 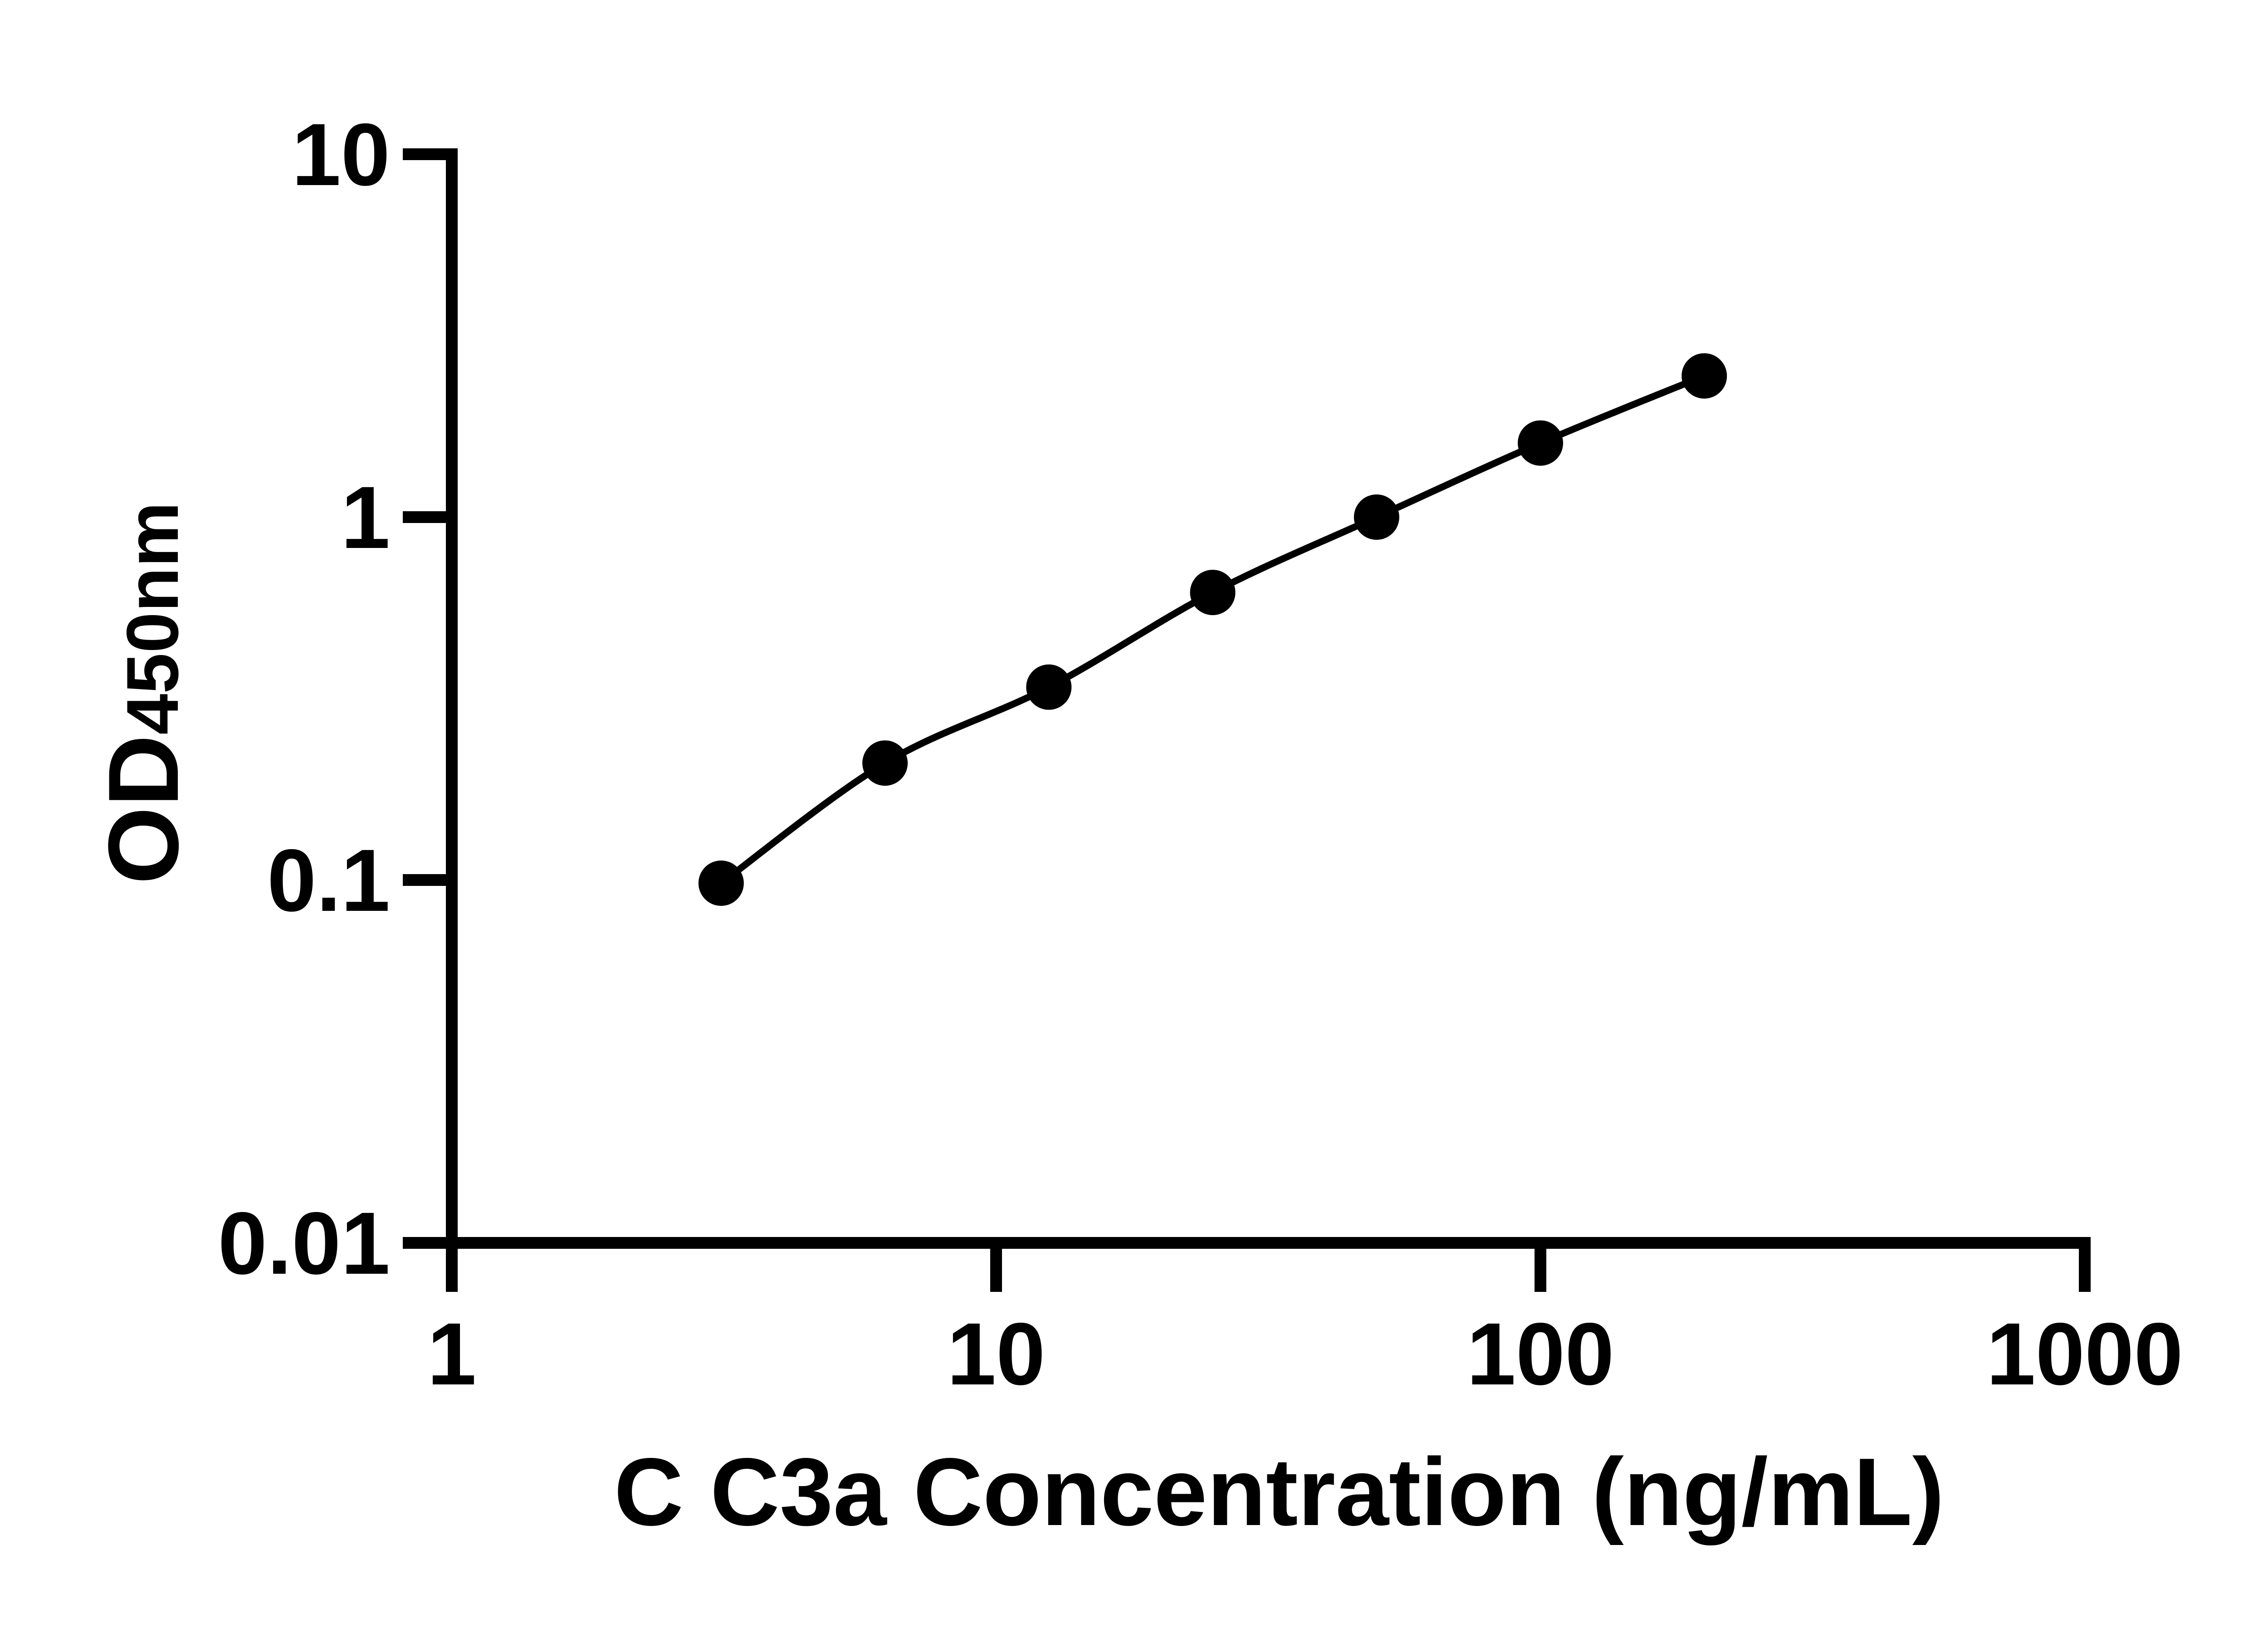 What do you see at coordinates (1279, 1491) in the screenshot?
I see `x-axis-title: C C3a Concentration (ng/mL)` at bounding box center [1279, 1491].